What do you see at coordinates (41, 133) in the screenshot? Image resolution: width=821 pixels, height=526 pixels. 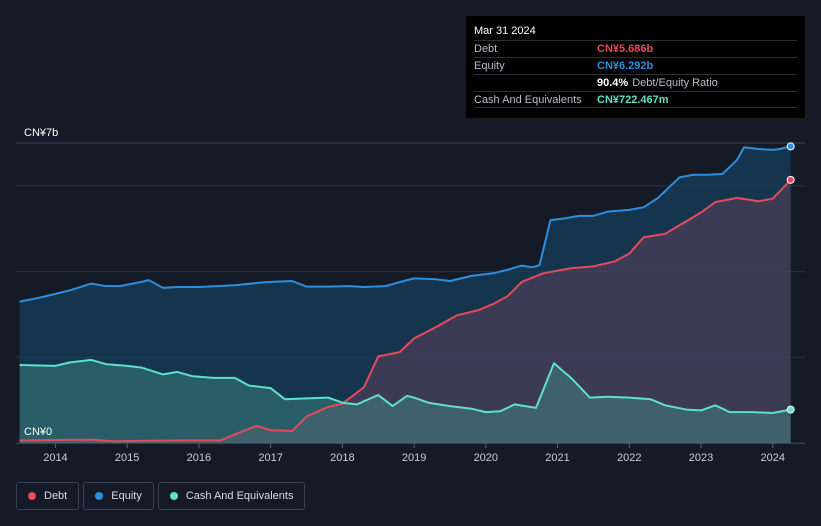 I see `y-axis-label-top: CN¥7b` at bounding box center [41, 133].